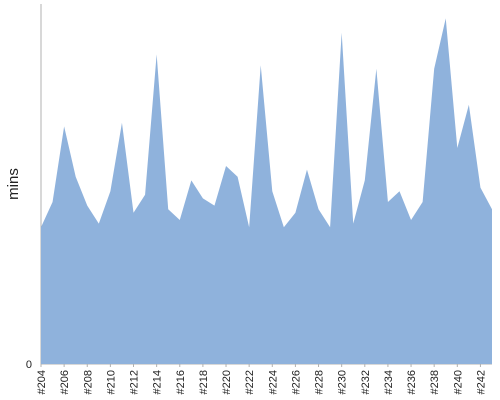  What do you see at coordinates (343, 382) in the screenshot?
I see `x-tick-label: #230` at bounding box center [343, 382].